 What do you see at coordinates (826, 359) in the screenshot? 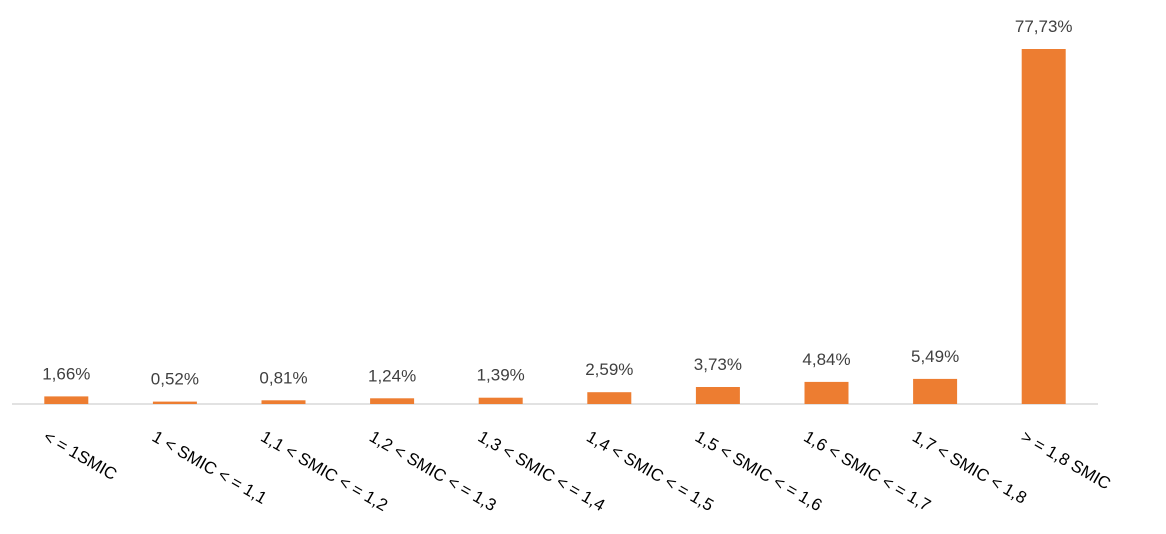
I see `bar-value-label: 4,84%` at bounding box center [826, 359].